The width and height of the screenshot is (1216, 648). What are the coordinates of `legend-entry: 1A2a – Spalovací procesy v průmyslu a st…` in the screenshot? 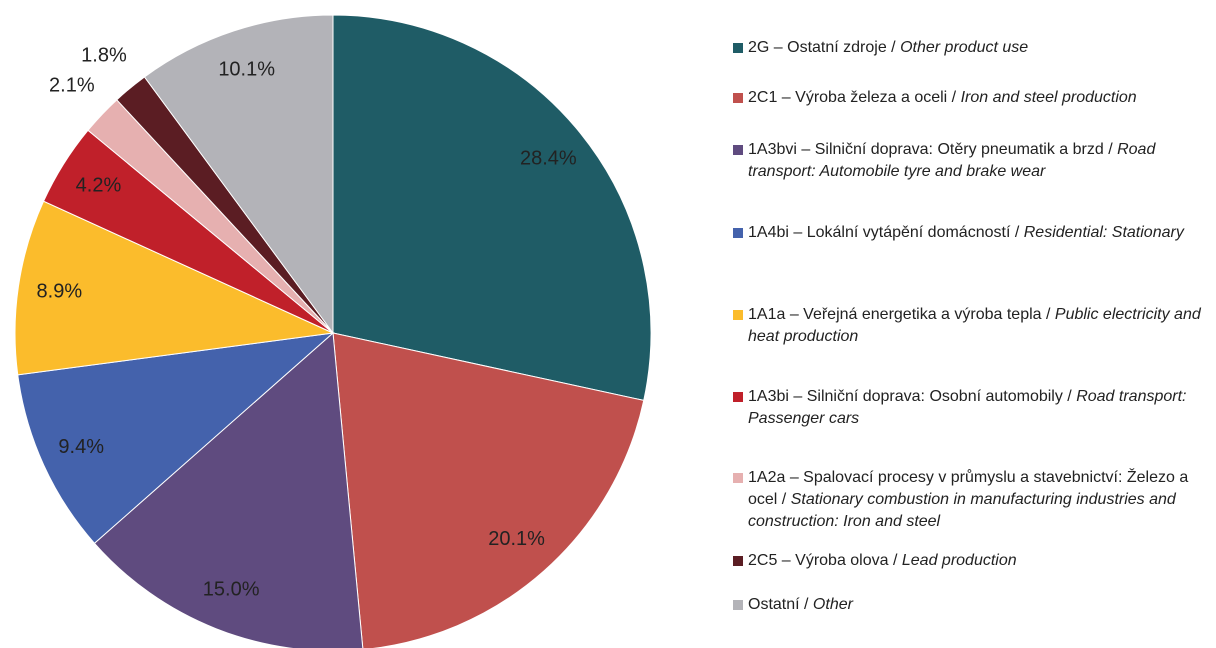 It's located at (973, 500).